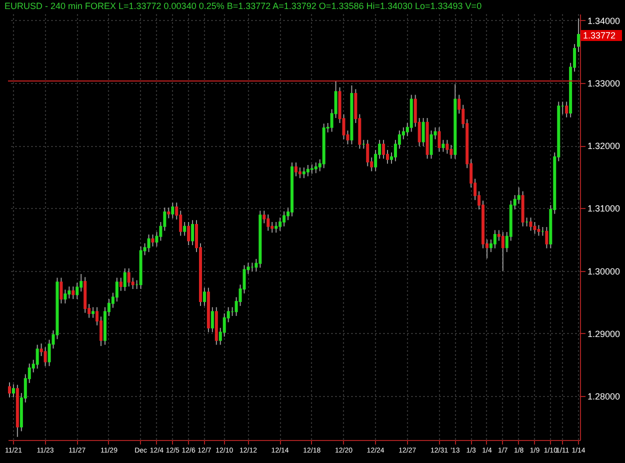  What do you see at coordinates (604, 21) in the screenshot?
I see `y-tick-label: 1.34000` at bounding box center [604, 21].